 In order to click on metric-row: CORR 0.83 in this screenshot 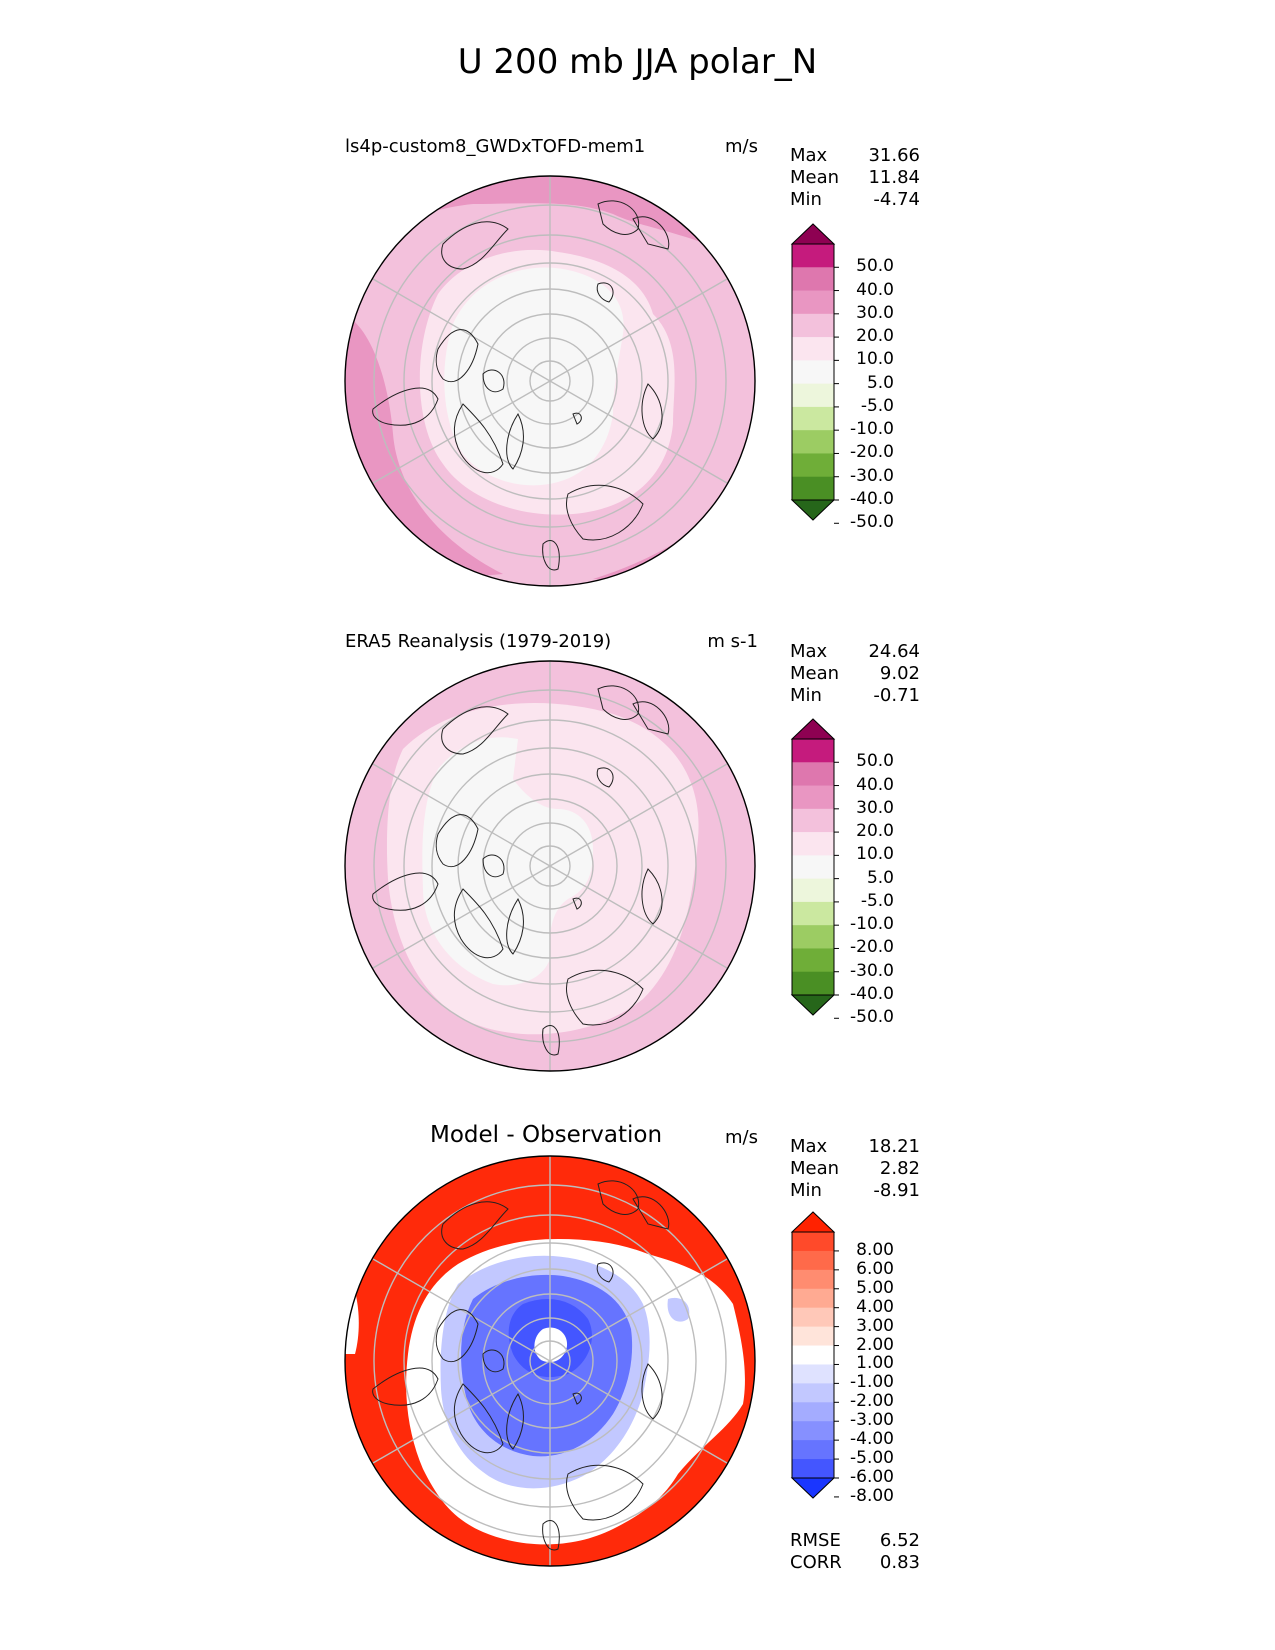, I will do `click(855, 1562)`.